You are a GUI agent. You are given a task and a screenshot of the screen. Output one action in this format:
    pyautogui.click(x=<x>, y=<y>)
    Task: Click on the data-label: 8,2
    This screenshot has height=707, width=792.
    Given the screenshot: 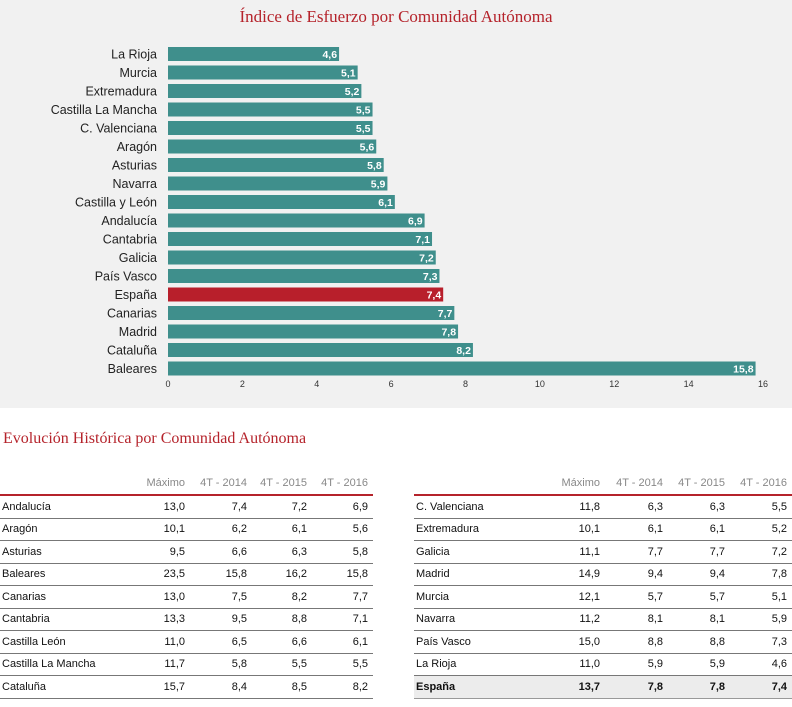 What is the action you would take?
    pyautogui.click(x=463, y=351)
    